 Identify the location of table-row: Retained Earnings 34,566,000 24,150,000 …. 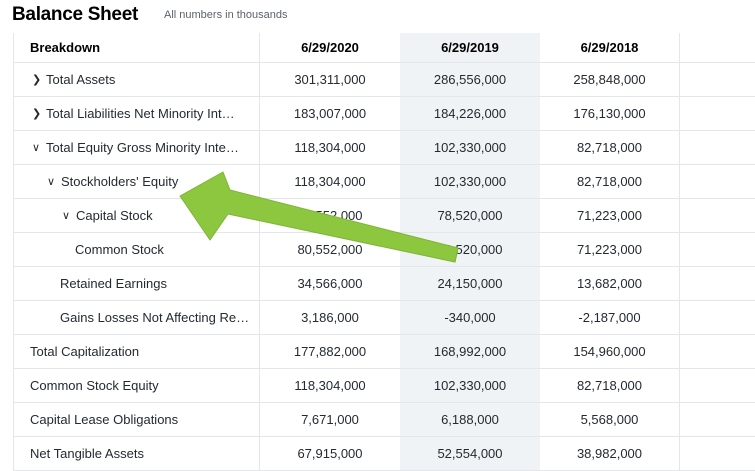
(384, 284).